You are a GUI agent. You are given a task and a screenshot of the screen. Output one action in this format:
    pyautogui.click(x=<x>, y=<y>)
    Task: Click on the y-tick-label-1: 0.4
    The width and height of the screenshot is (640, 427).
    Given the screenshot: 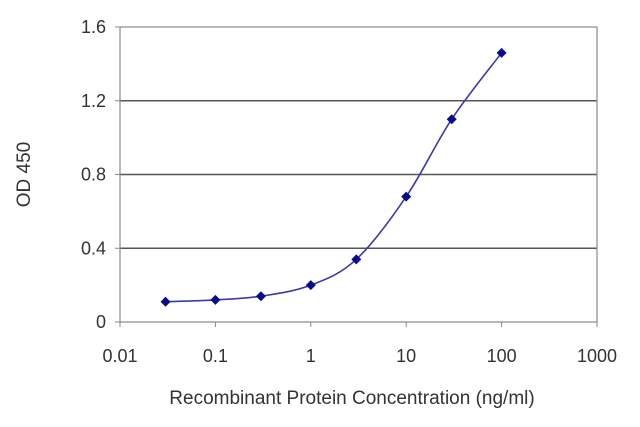 What is the action you would take?
    pyautogui.click(x=93, y=248)
    